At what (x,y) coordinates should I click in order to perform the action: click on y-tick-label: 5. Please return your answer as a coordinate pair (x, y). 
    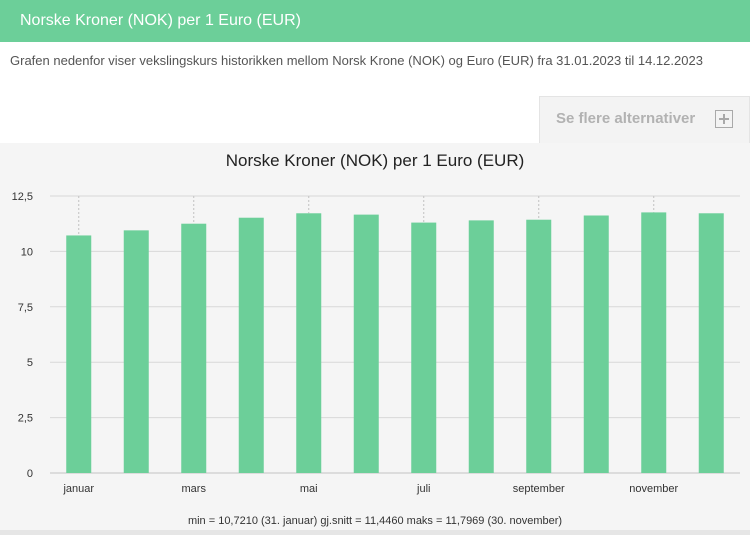
    Looking at the image, I should click on (30, 363).